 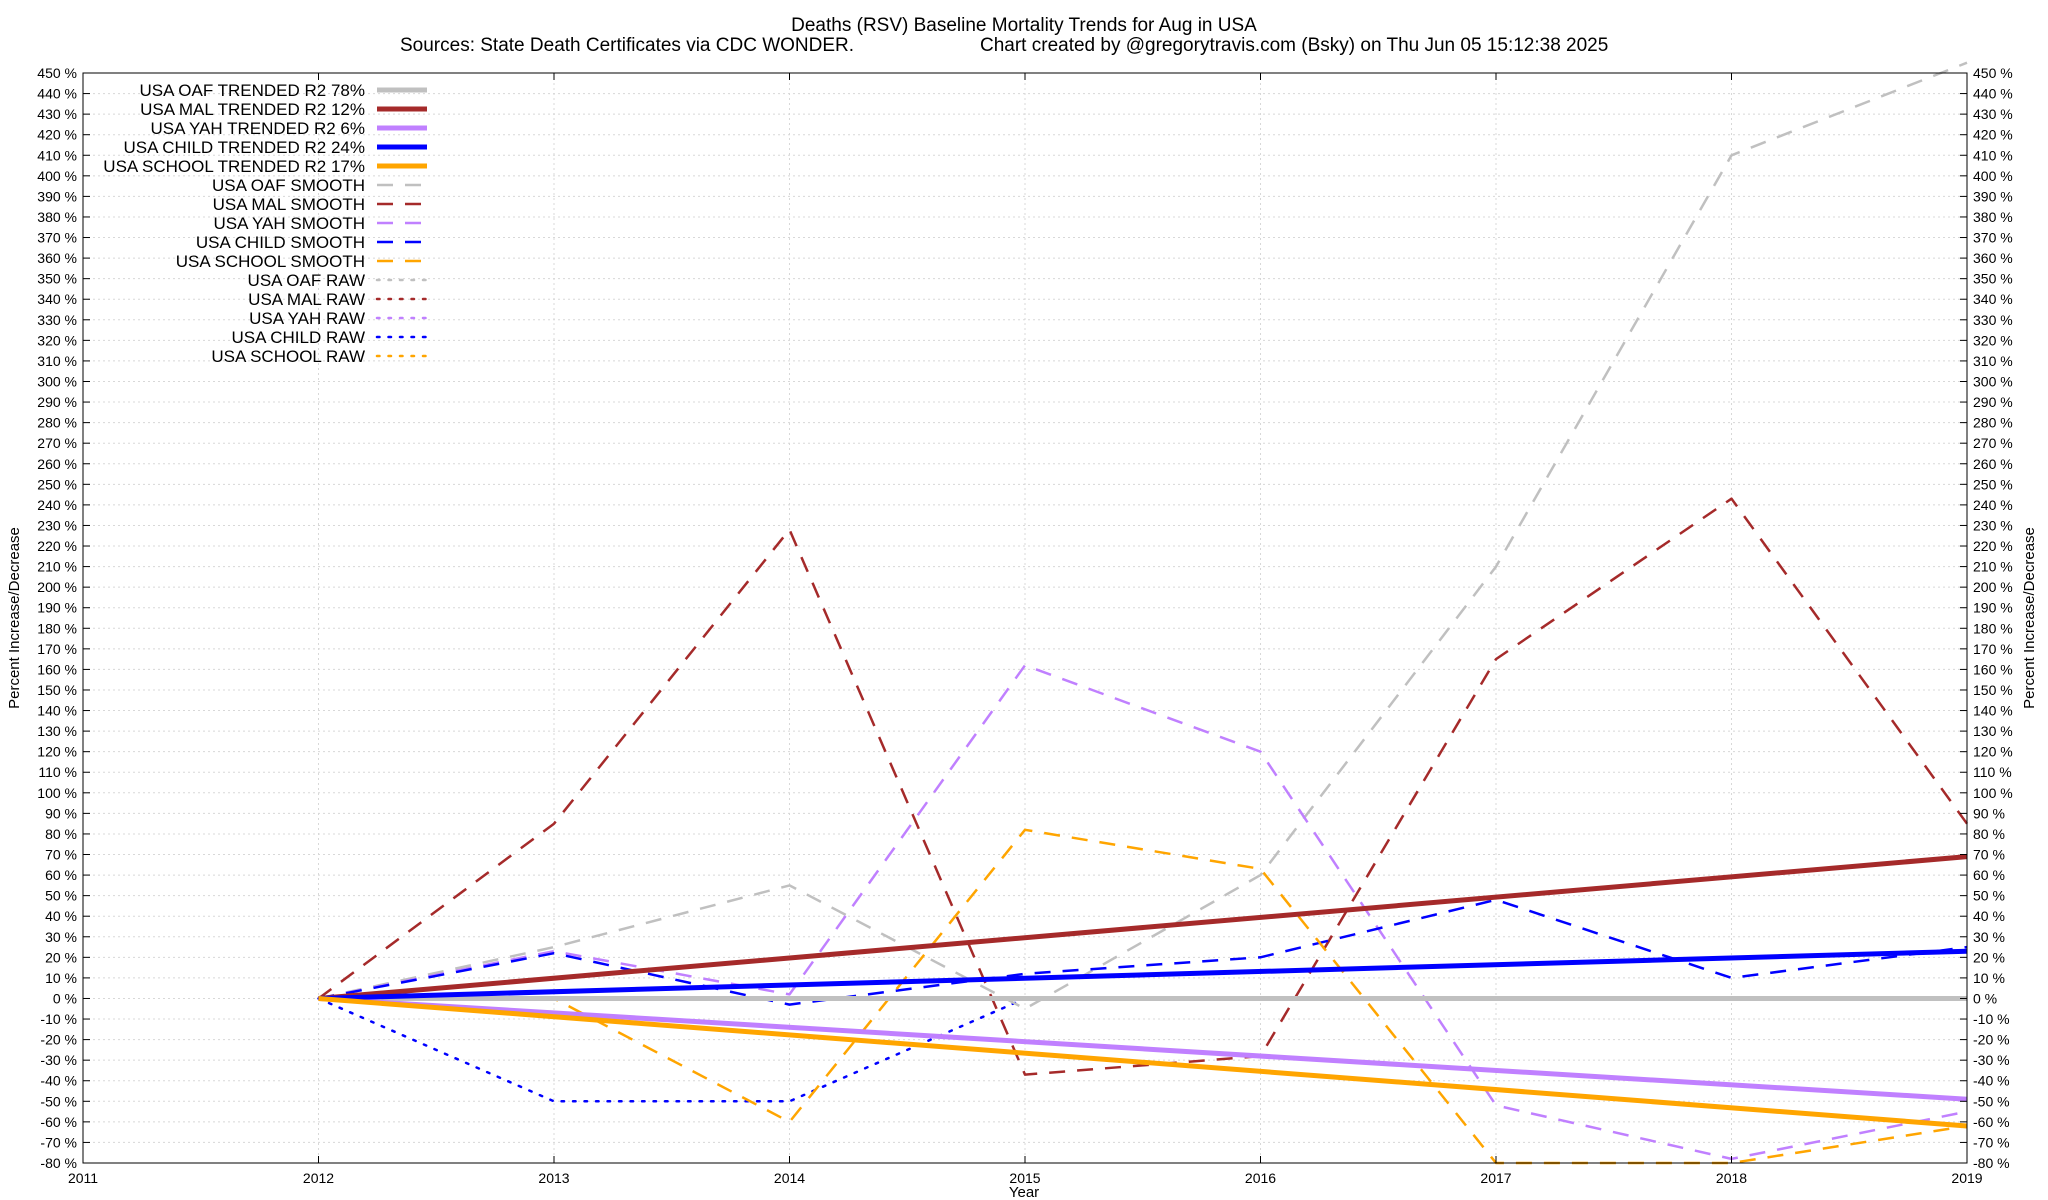 What do you see at coordinates (1985, 998) in the screenshot?
I see `y-tick-label: 0 %` at bounding box center [1985, 998].